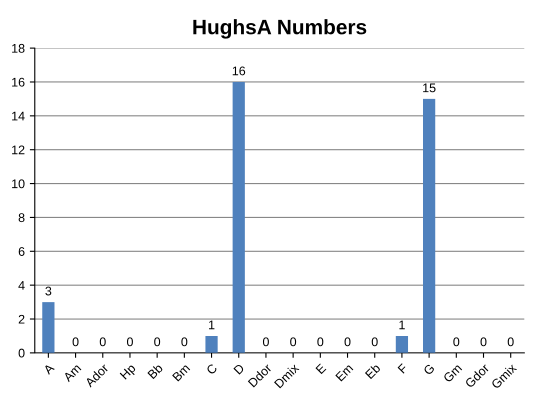 The image size is (535, 401). I want to click on y-tick-label: 18, so click(18, 48).